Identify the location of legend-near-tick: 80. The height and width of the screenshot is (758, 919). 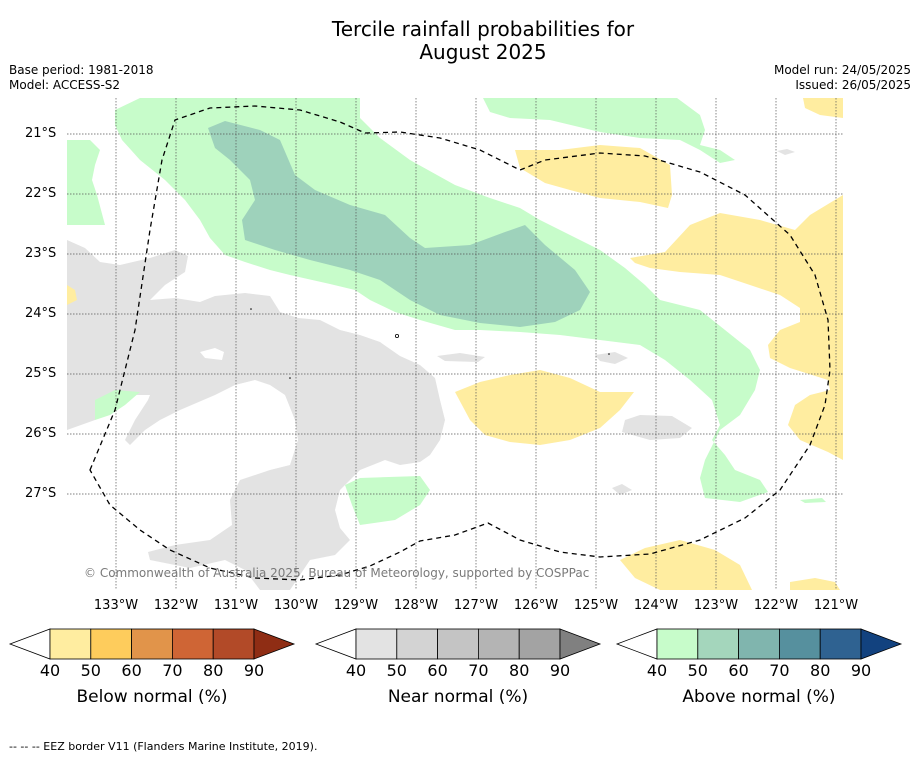
(519, 670).